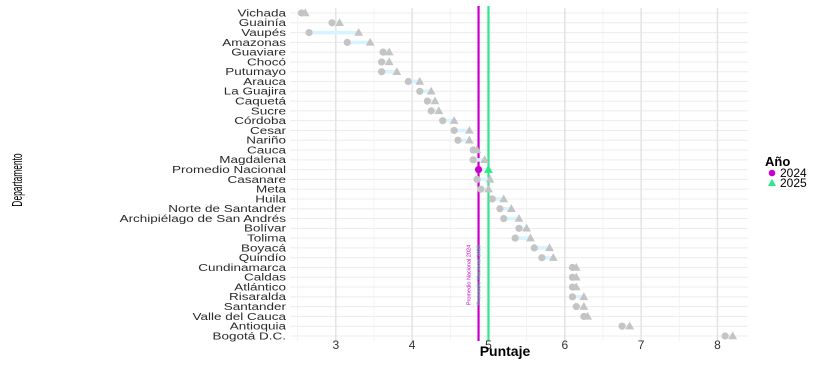 The image size is (830, 367). I want to click on x-tick-labels: 3 4 5 6 7 8, so click(526, 345).